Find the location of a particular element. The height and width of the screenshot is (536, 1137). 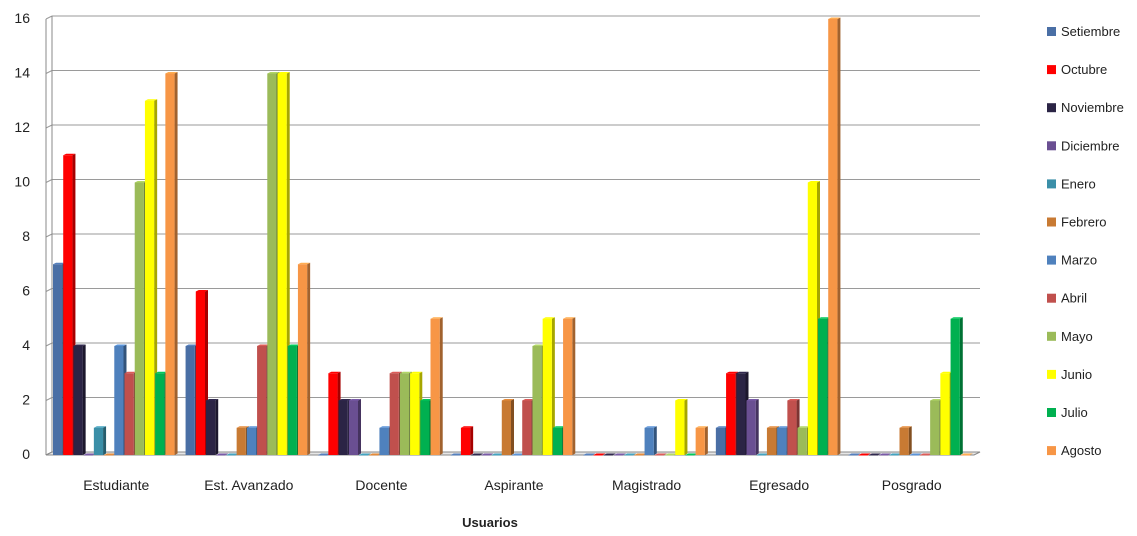

legend-label: Setiembre is located at coordinates (1090, 31).